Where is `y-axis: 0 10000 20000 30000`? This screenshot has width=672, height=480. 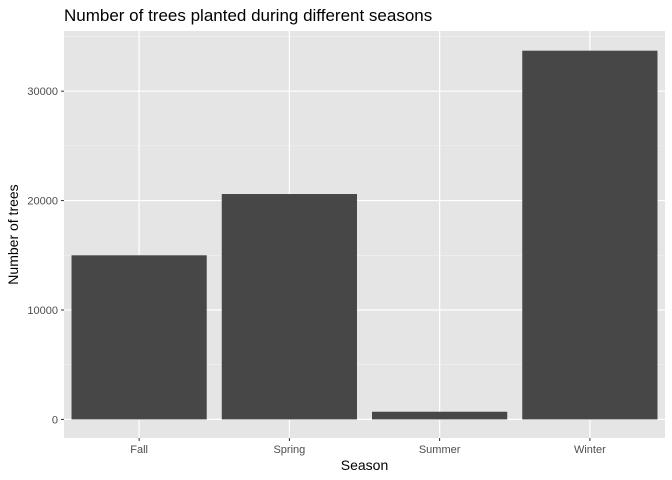
y-axis: 0 10000 20000 30000 is located at coordinates (45, 256).